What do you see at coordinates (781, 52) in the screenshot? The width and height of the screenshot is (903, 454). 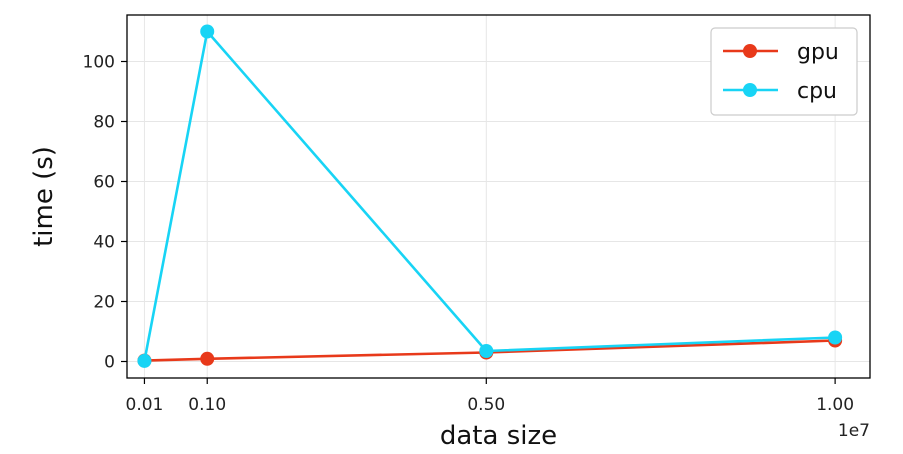 I see `legend-item-gpu: gpu` at bounding box center [781, 52].